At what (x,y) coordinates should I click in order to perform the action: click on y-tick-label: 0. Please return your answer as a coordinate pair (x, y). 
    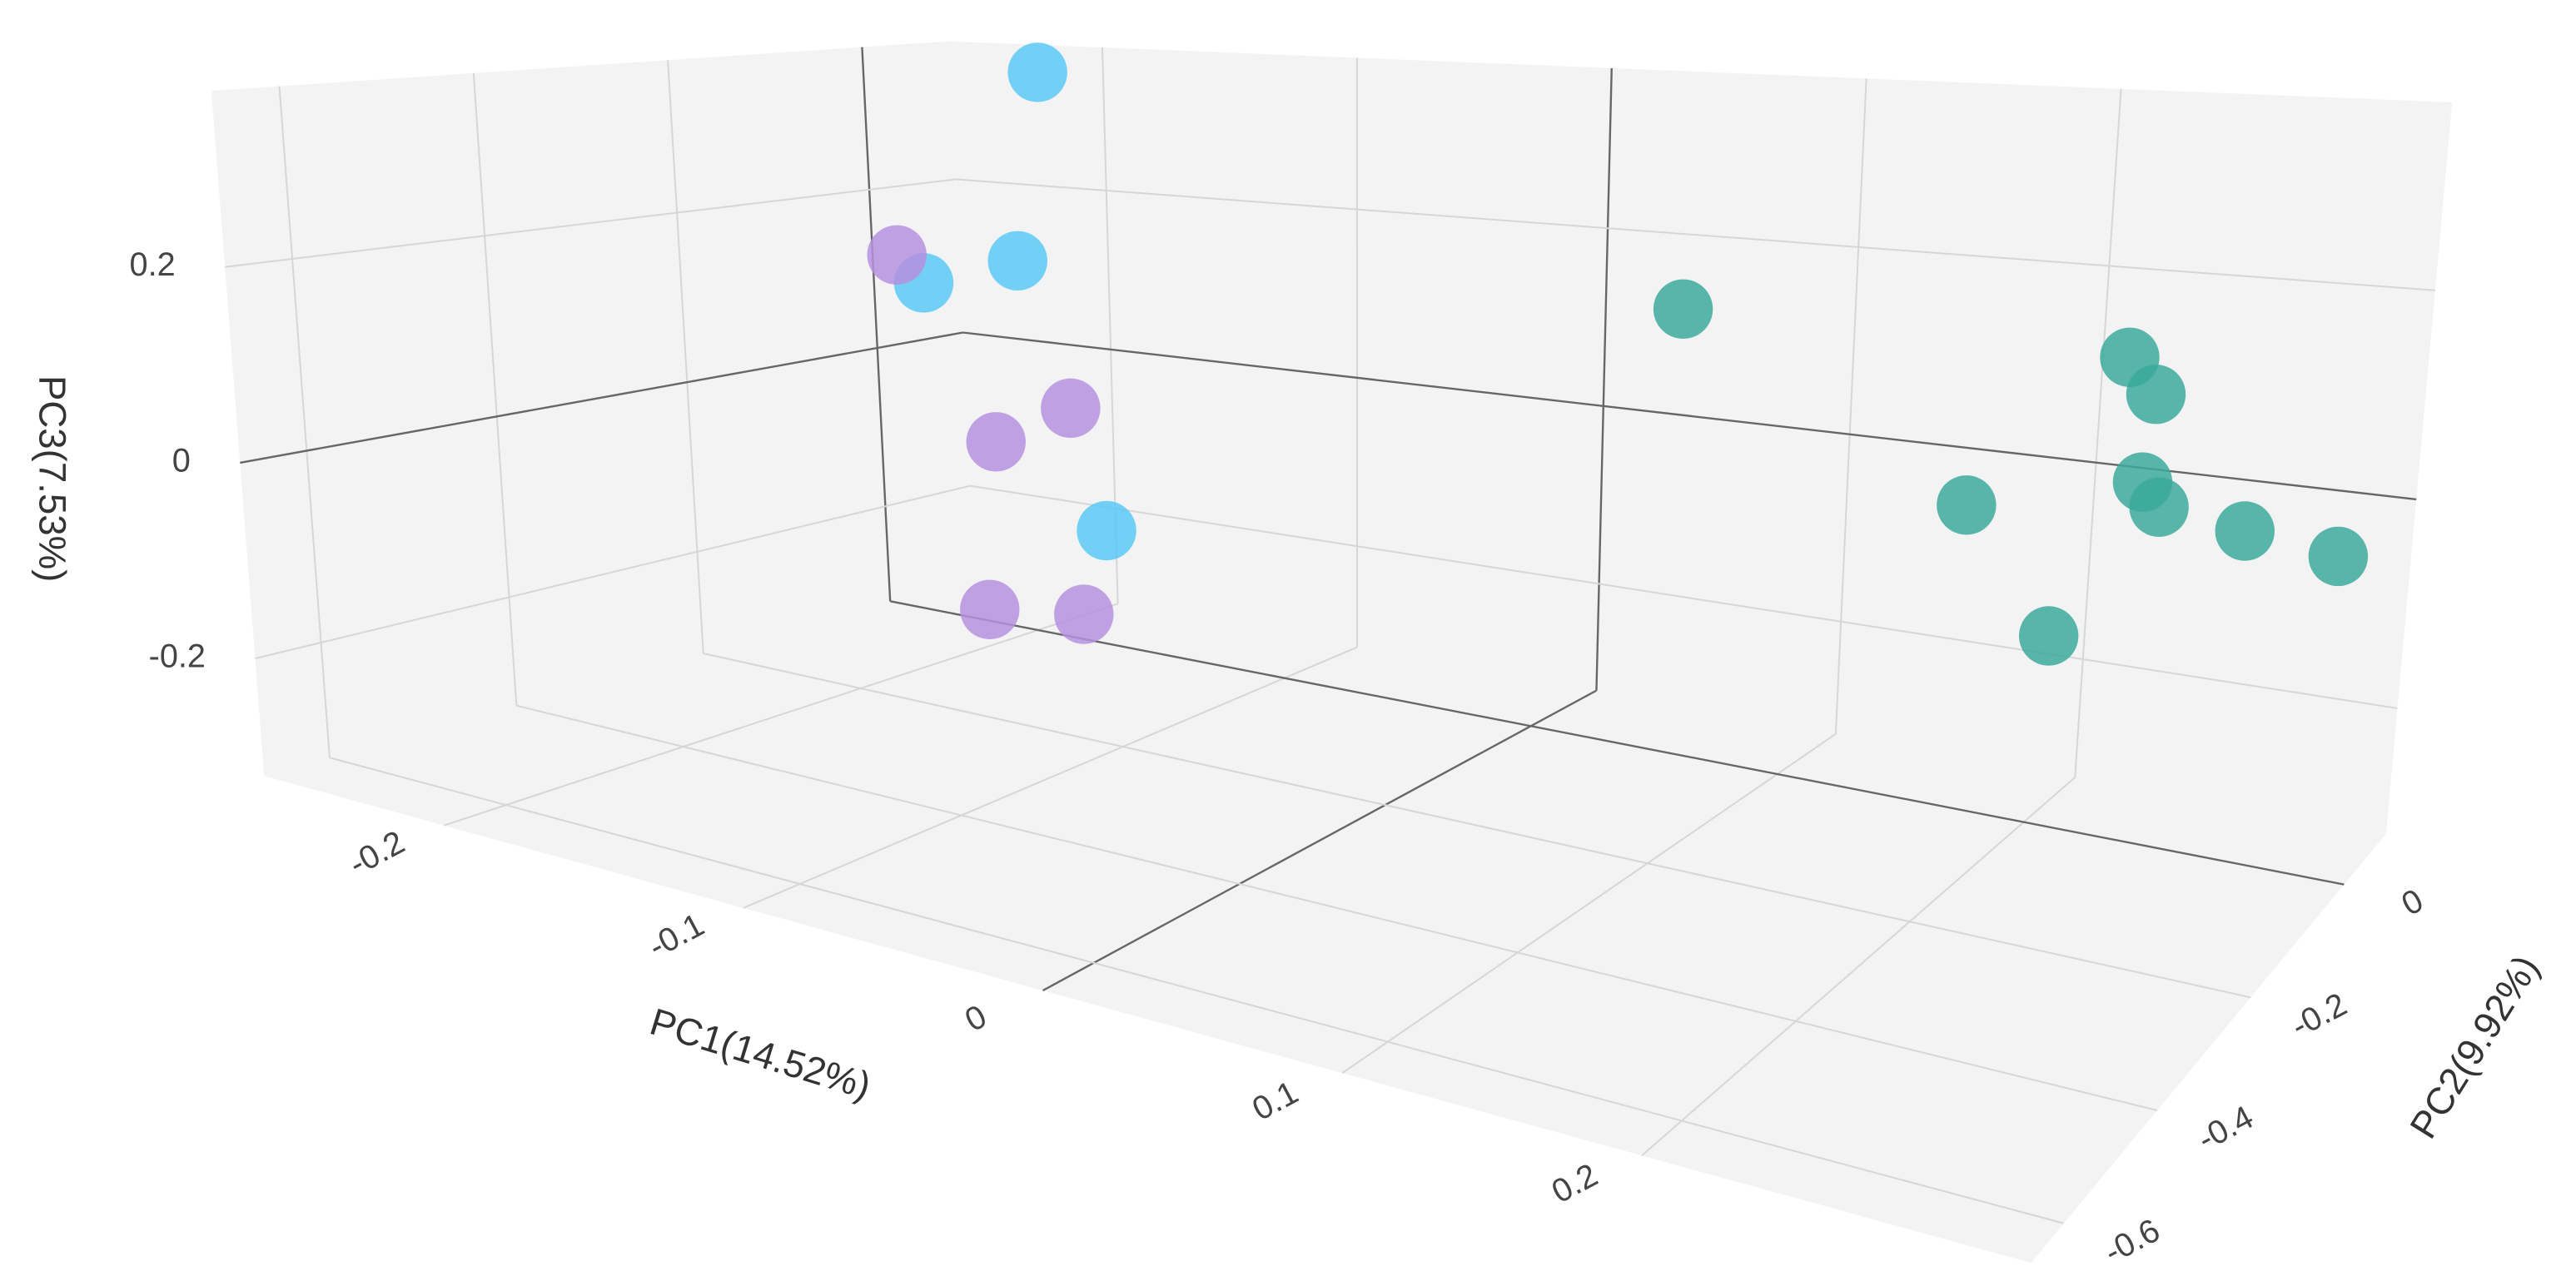
    Looking at the image, I should click on (2412, 903).